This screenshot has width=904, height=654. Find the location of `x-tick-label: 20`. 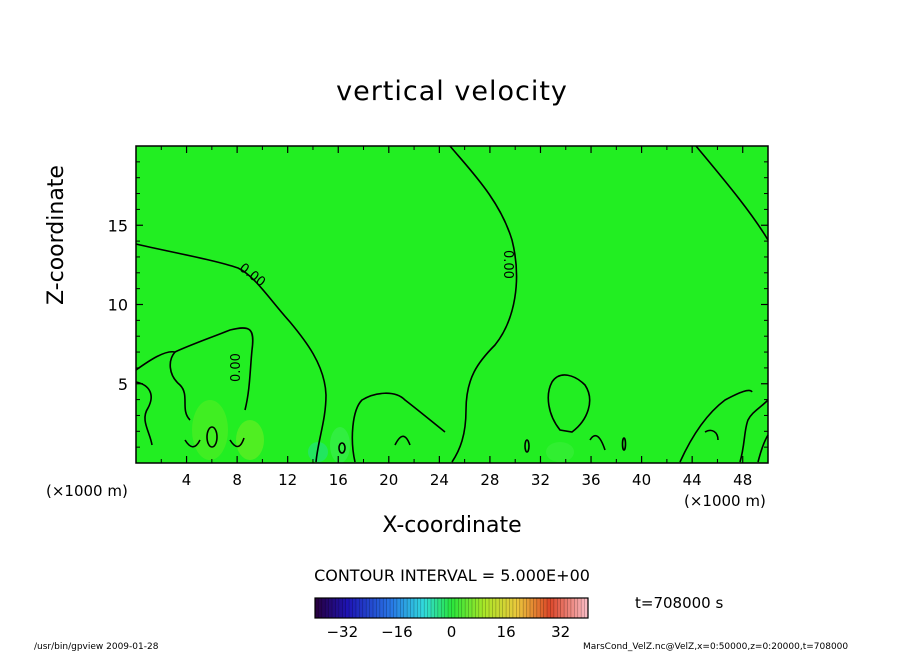

x-tick-label: 20 is located at coordinates (388, 480).